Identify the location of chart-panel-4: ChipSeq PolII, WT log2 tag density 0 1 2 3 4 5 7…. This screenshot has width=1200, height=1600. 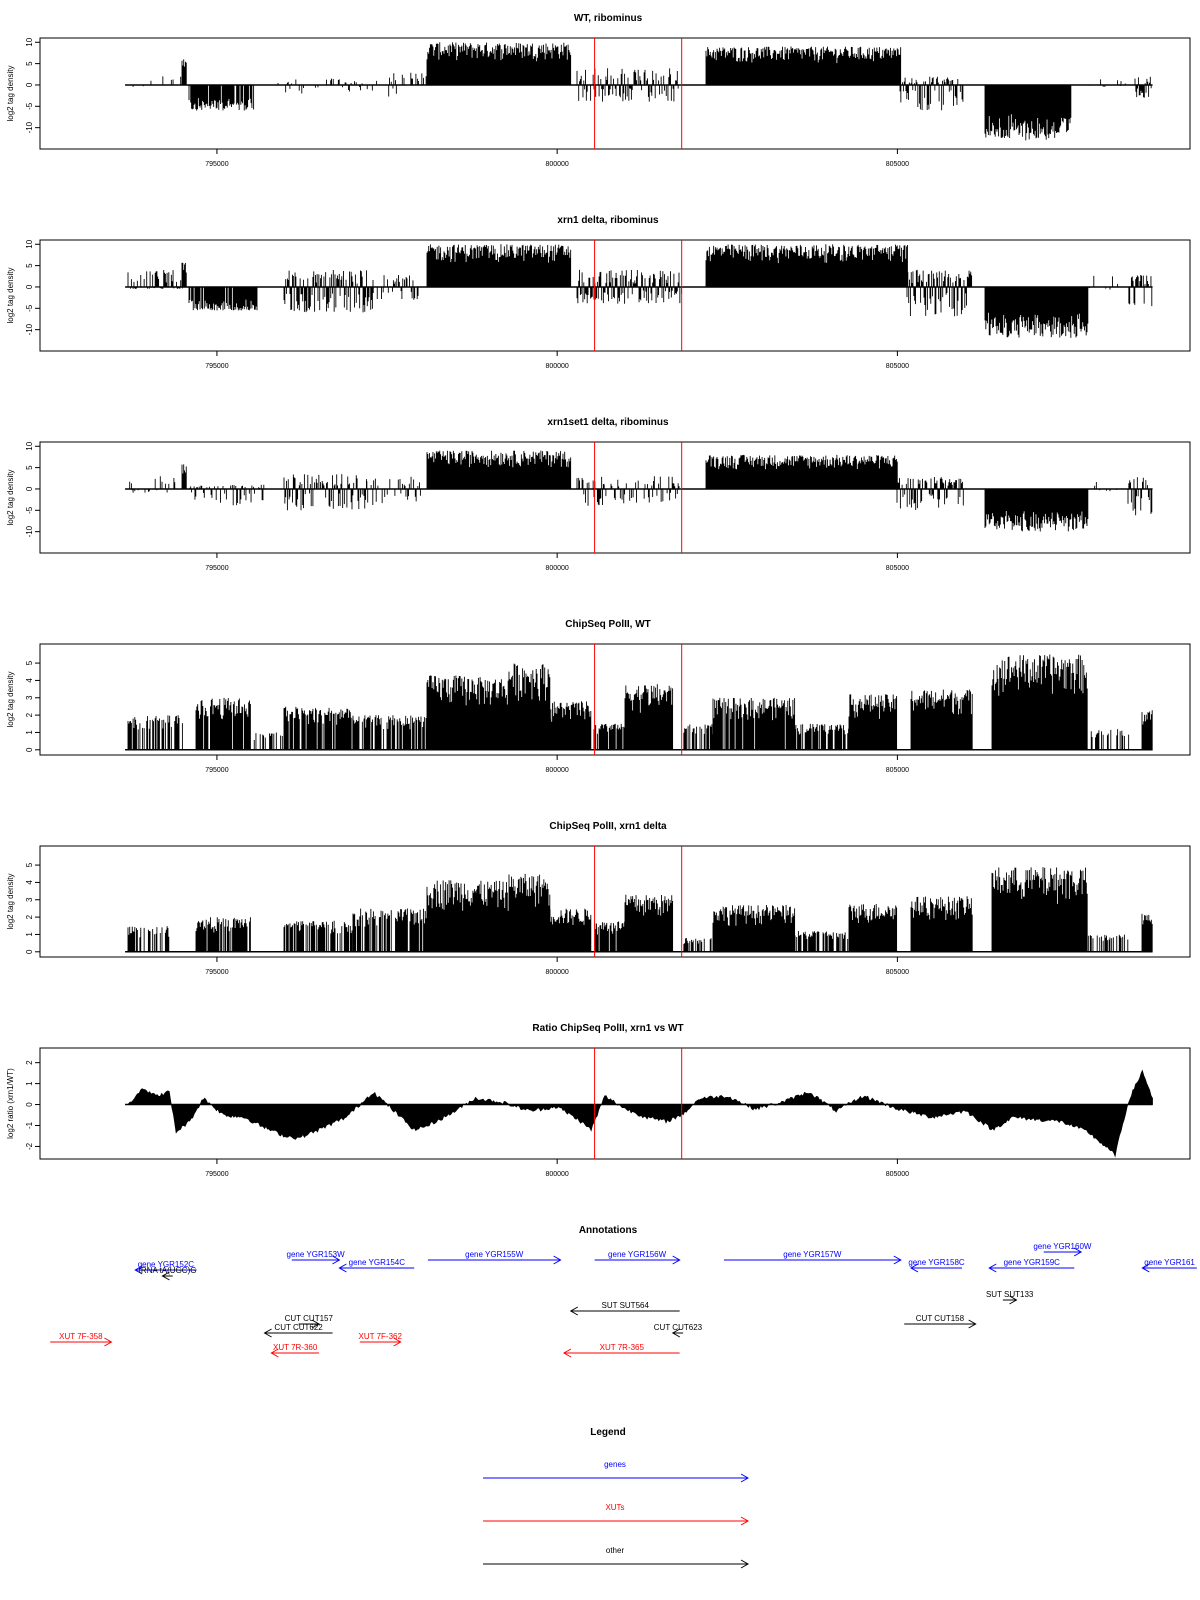
(598, 696).